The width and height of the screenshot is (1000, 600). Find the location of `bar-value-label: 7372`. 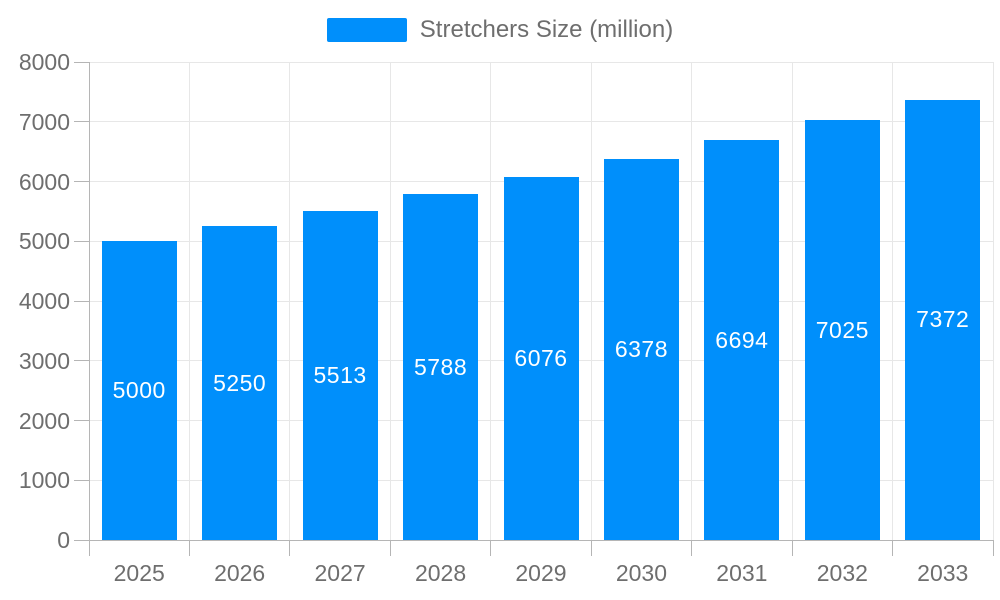

bar-value-label: 7372 is located at coordinates (943, 319).